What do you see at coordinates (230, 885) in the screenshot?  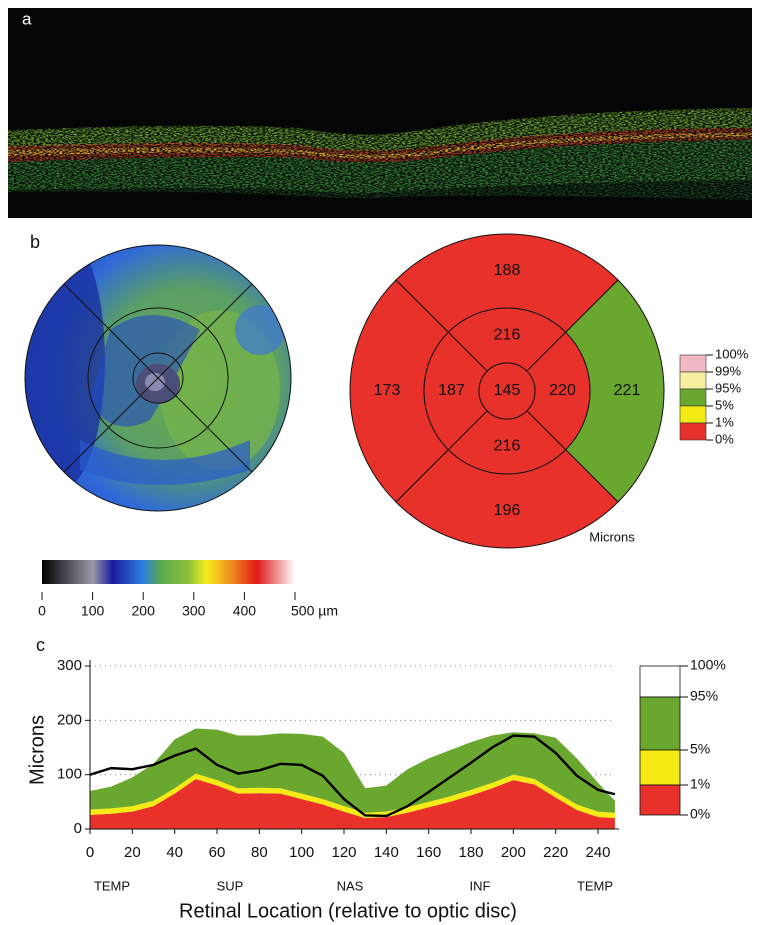 I see `region-label: SUP` at bounding box center [230, 885].